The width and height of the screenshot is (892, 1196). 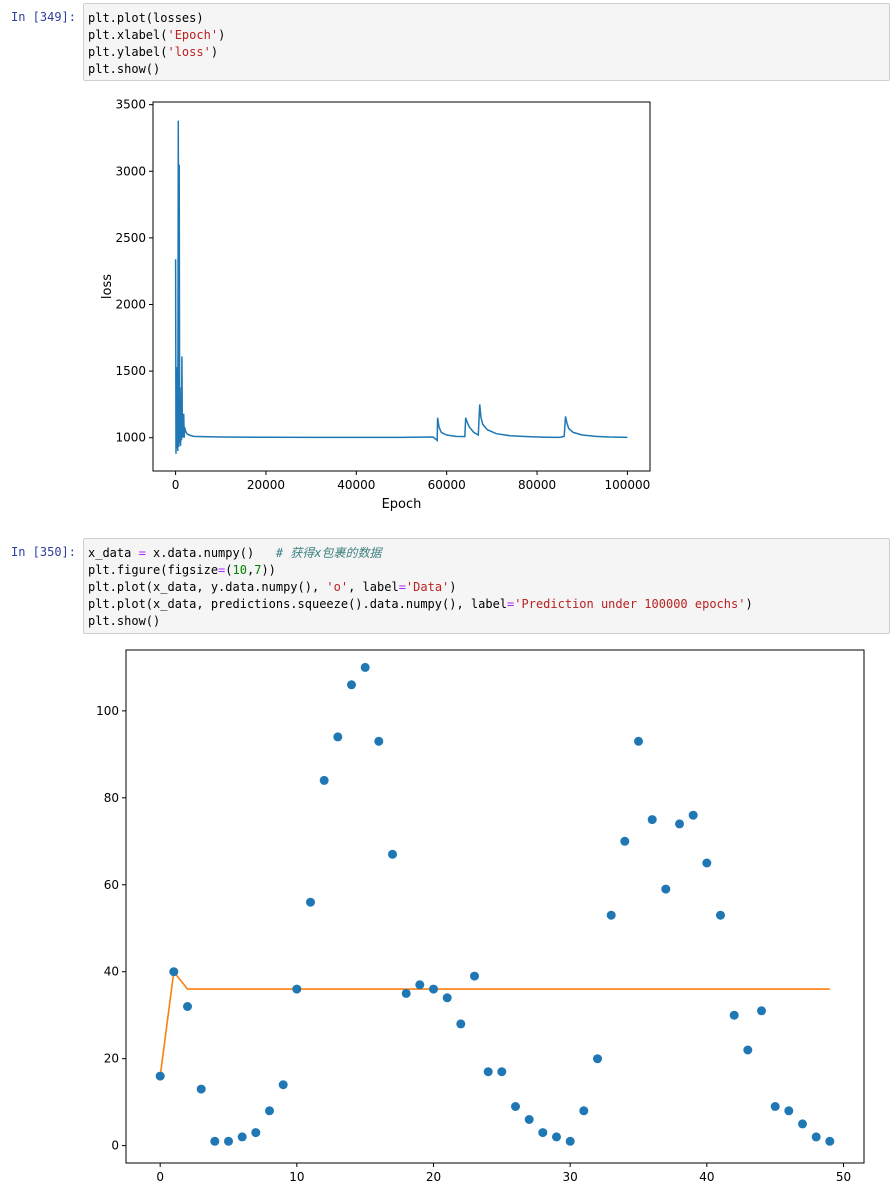 I want to click on loss-series-line, so click(x=401, y=287).